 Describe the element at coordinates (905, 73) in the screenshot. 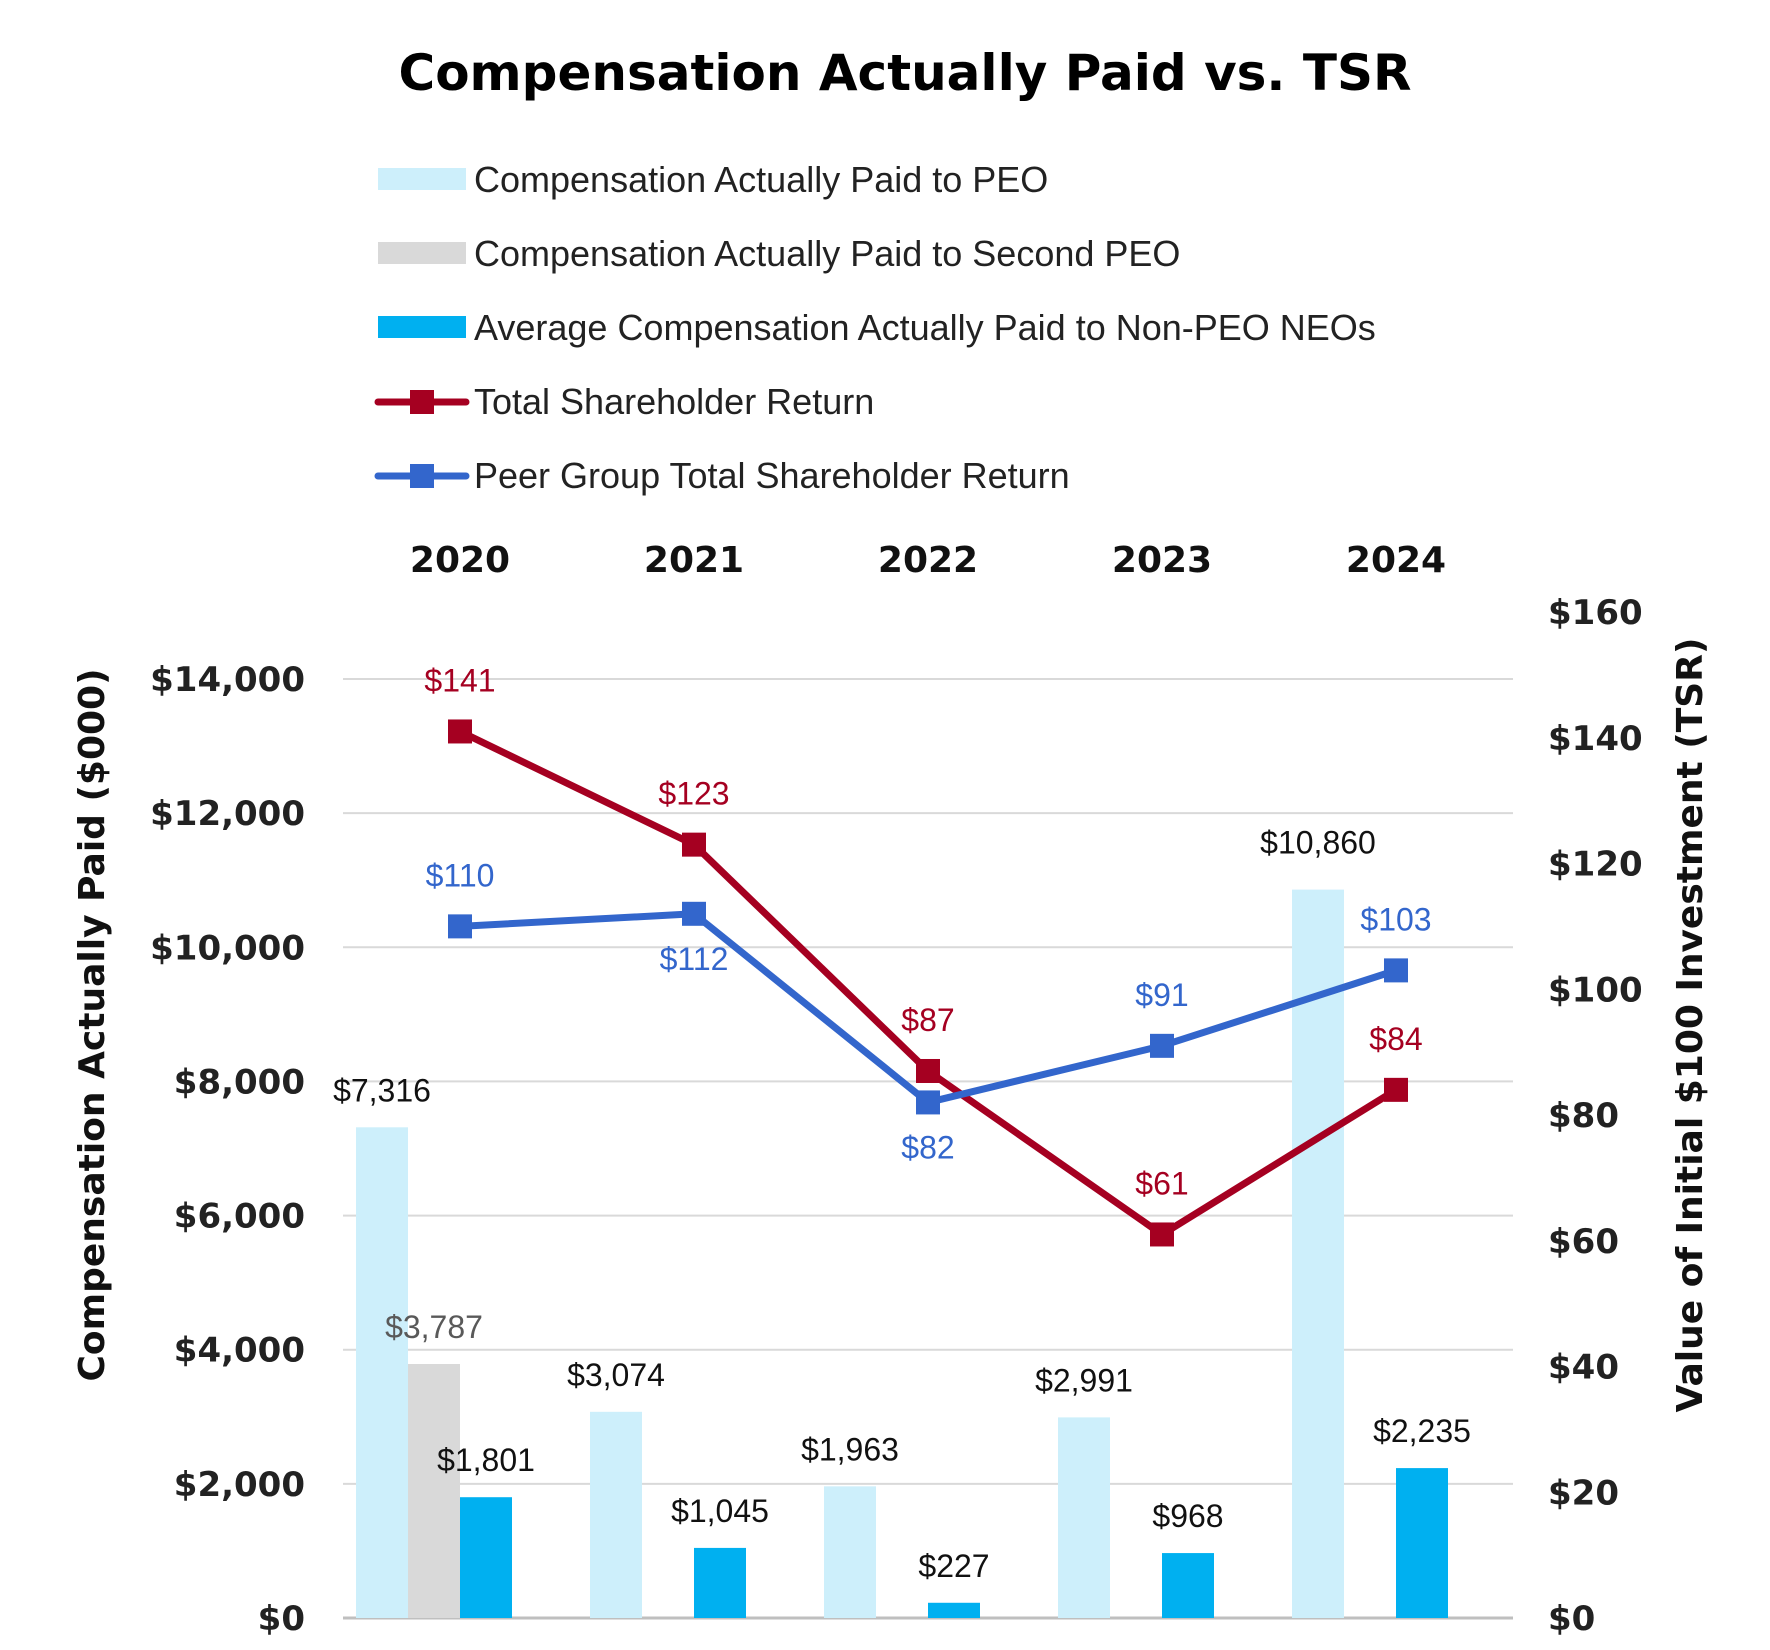

I see `chart-title: Compensation Actually Paid vs. TSR` at that location.